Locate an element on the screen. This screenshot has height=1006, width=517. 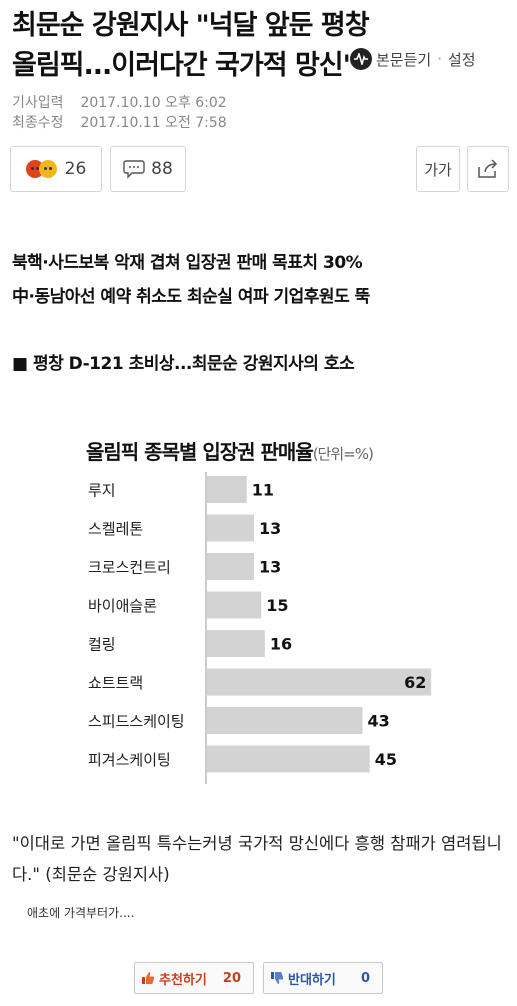
subheadline-2: 中·동남아선 예약 취소도 최순실 여파 기업후원도 뚝 is located at coordinates (191, 297).